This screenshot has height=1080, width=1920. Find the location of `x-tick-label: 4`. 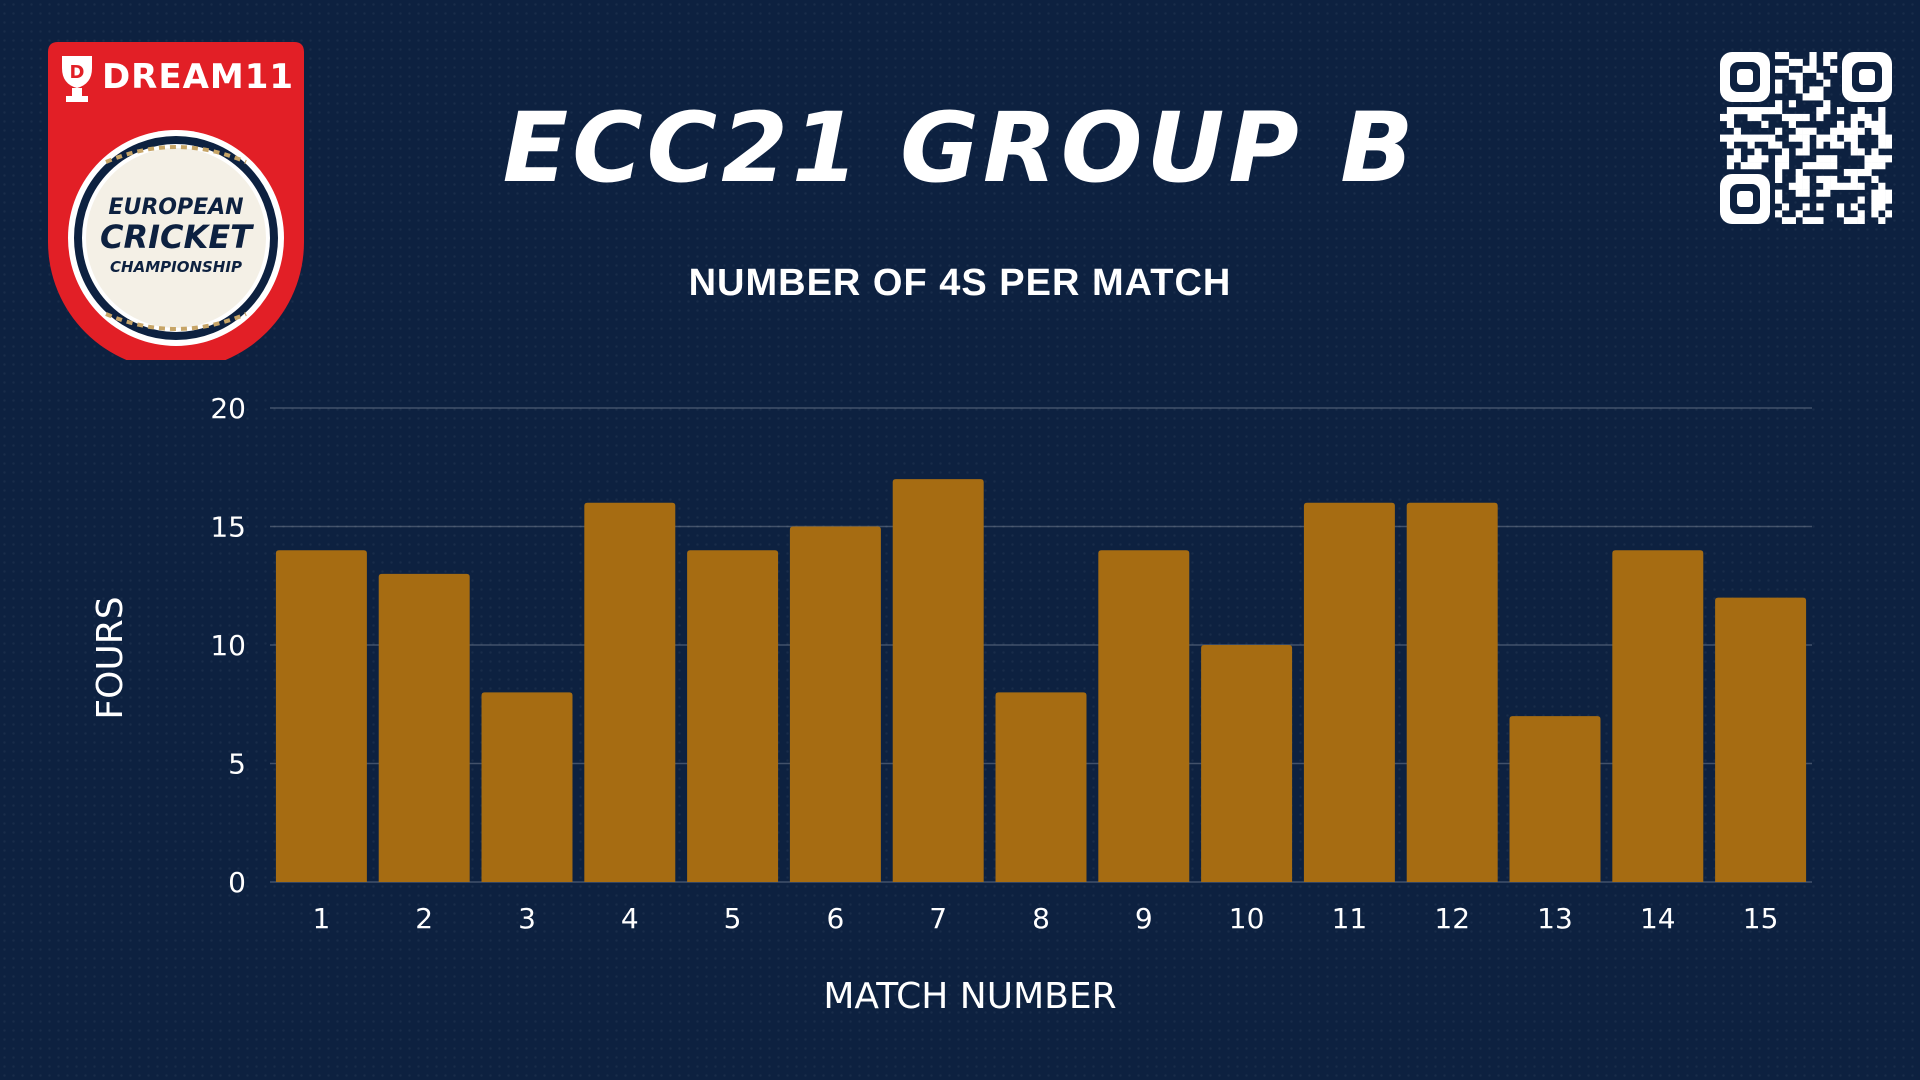

x-tick-label: 4 is located at coordinates (630, 918).